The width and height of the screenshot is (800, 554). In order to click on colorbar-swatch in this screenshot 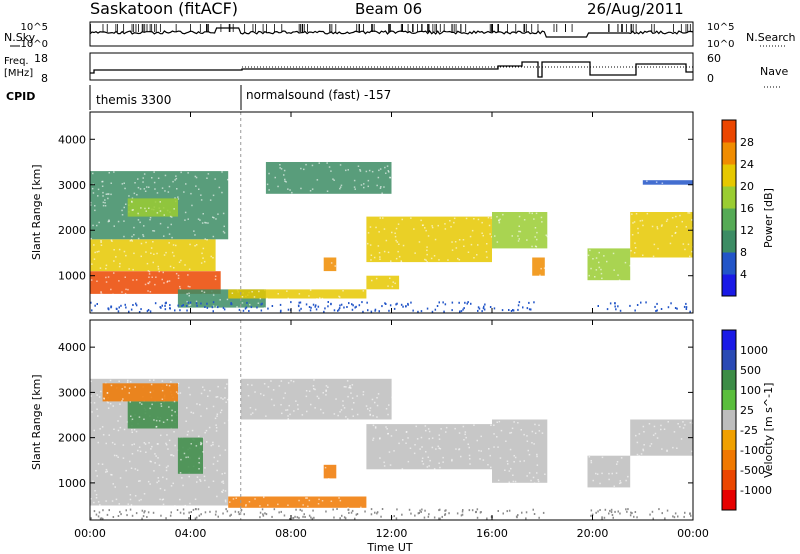, I will do `click(729, 380)`.